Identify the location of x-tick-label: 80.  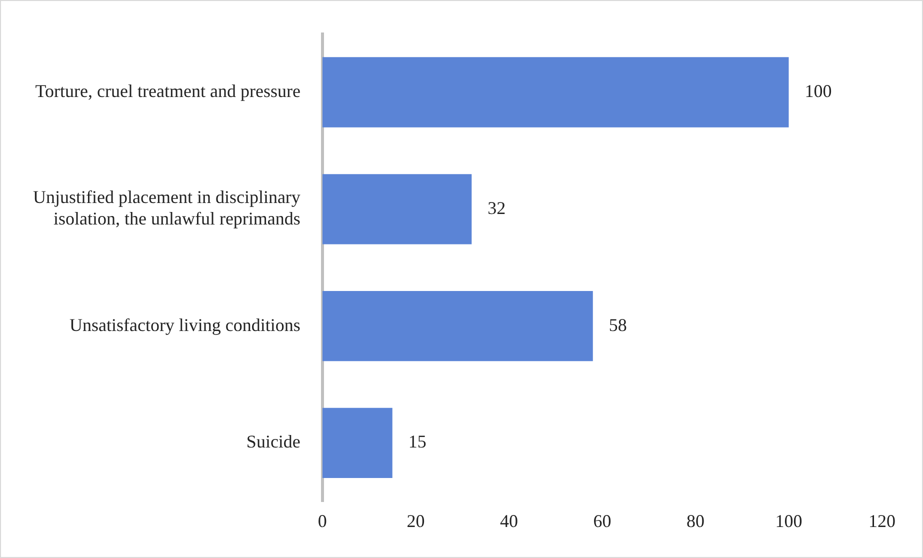
(695, 520).